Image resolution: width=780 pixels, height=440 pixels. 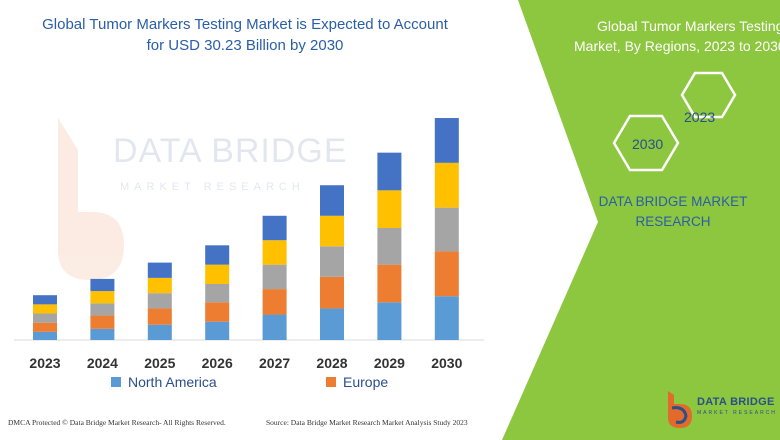 I want to click on right-panel-title-line-2: Market, By Regions, 2023 to 2030, so click(x=677, y=46).